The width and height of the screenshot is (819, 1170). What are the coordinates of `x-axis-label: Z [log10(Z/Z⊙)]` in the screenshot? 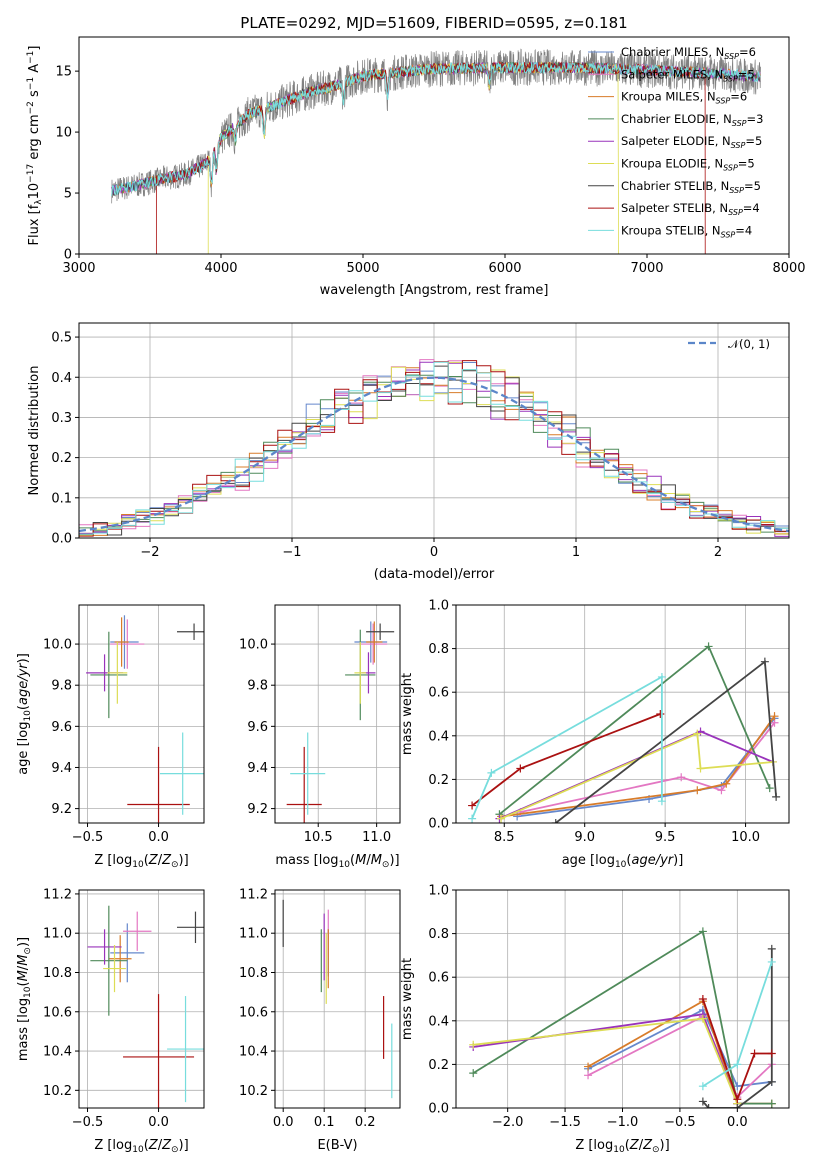 It's located at (141, 861).